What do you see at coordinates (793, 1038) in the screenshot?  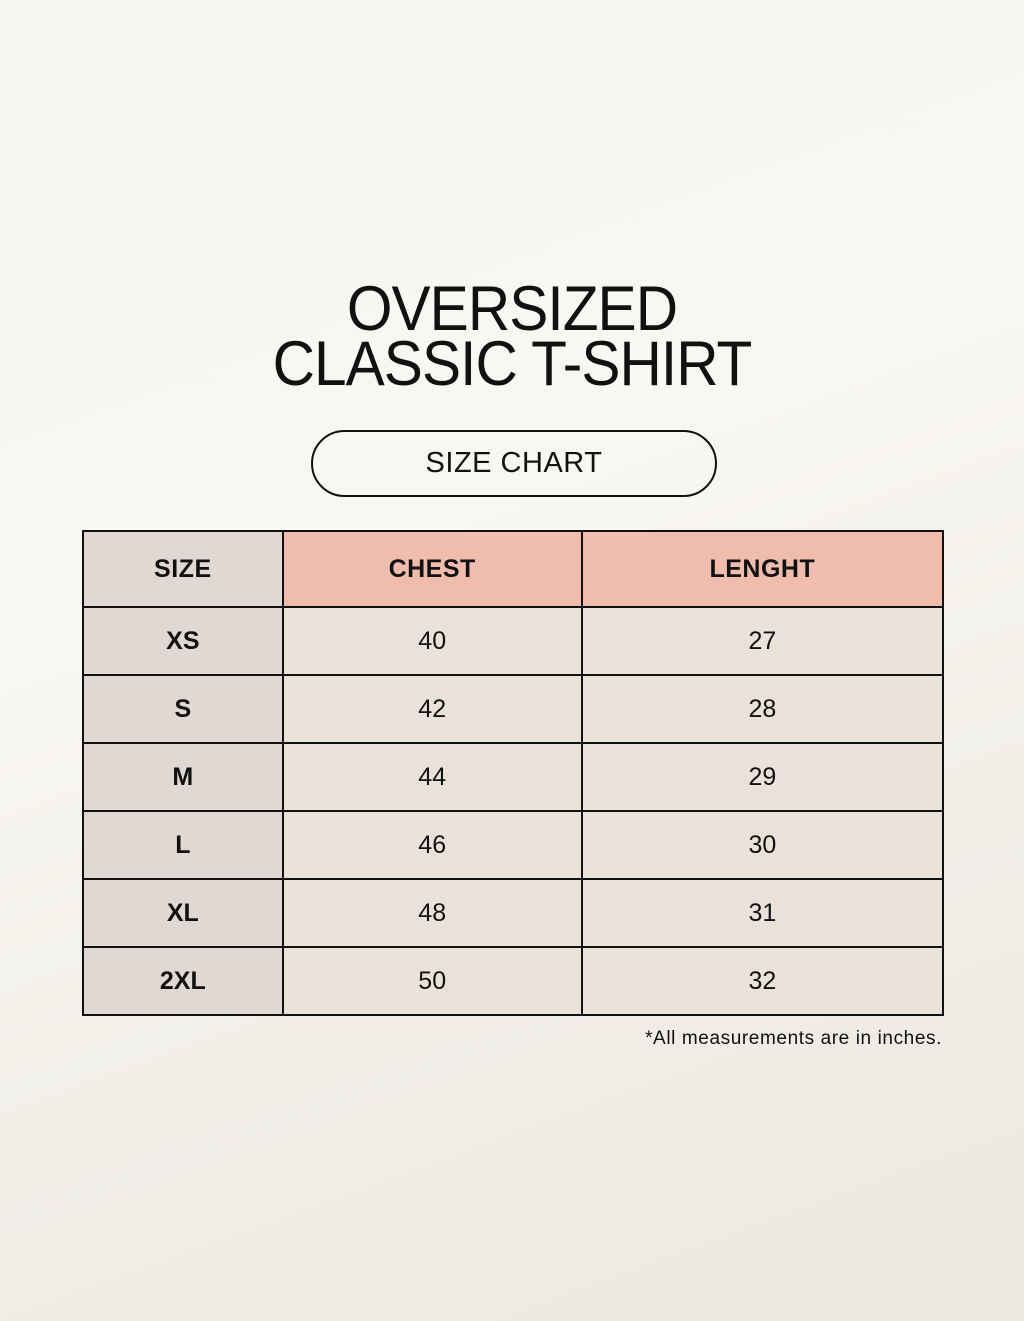 I see `footnote: *All measurements are in inches.` at bounding box center [793, 1038].